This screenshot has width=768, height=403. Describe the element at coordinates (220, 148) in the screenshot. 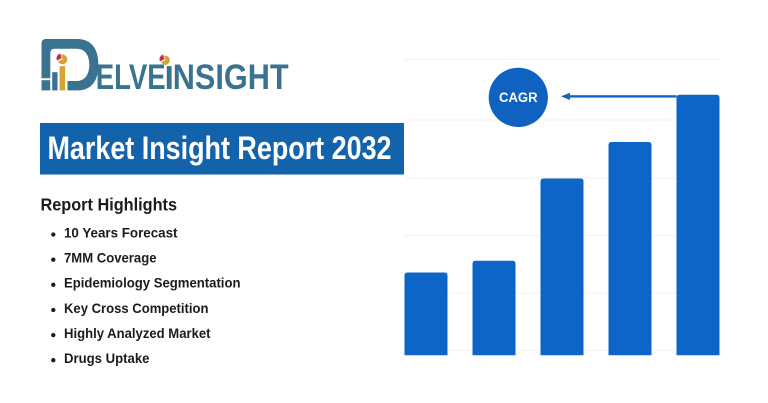

I see `svg-text: Market Insight Report 2032` at that location.